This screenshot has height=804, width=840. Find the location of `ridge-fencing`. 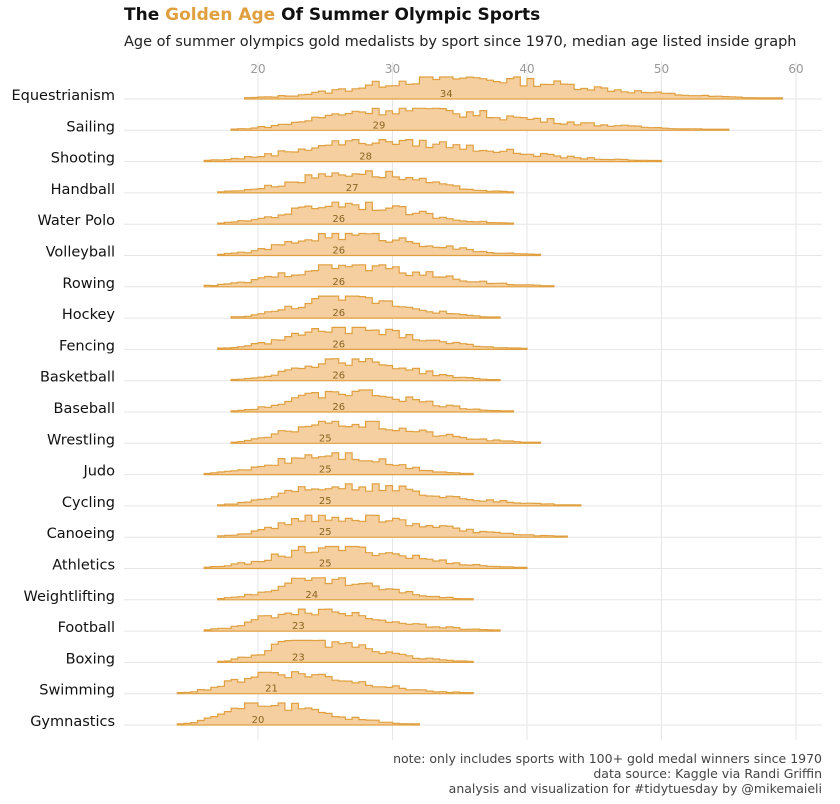

ridge-fencing is located at coordinates (372, 338).